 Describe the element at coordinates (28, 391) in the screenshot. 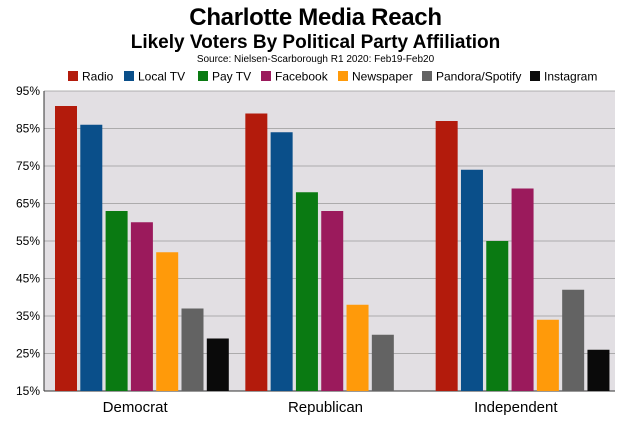

I see `y-tick-label: 15%` at that location.